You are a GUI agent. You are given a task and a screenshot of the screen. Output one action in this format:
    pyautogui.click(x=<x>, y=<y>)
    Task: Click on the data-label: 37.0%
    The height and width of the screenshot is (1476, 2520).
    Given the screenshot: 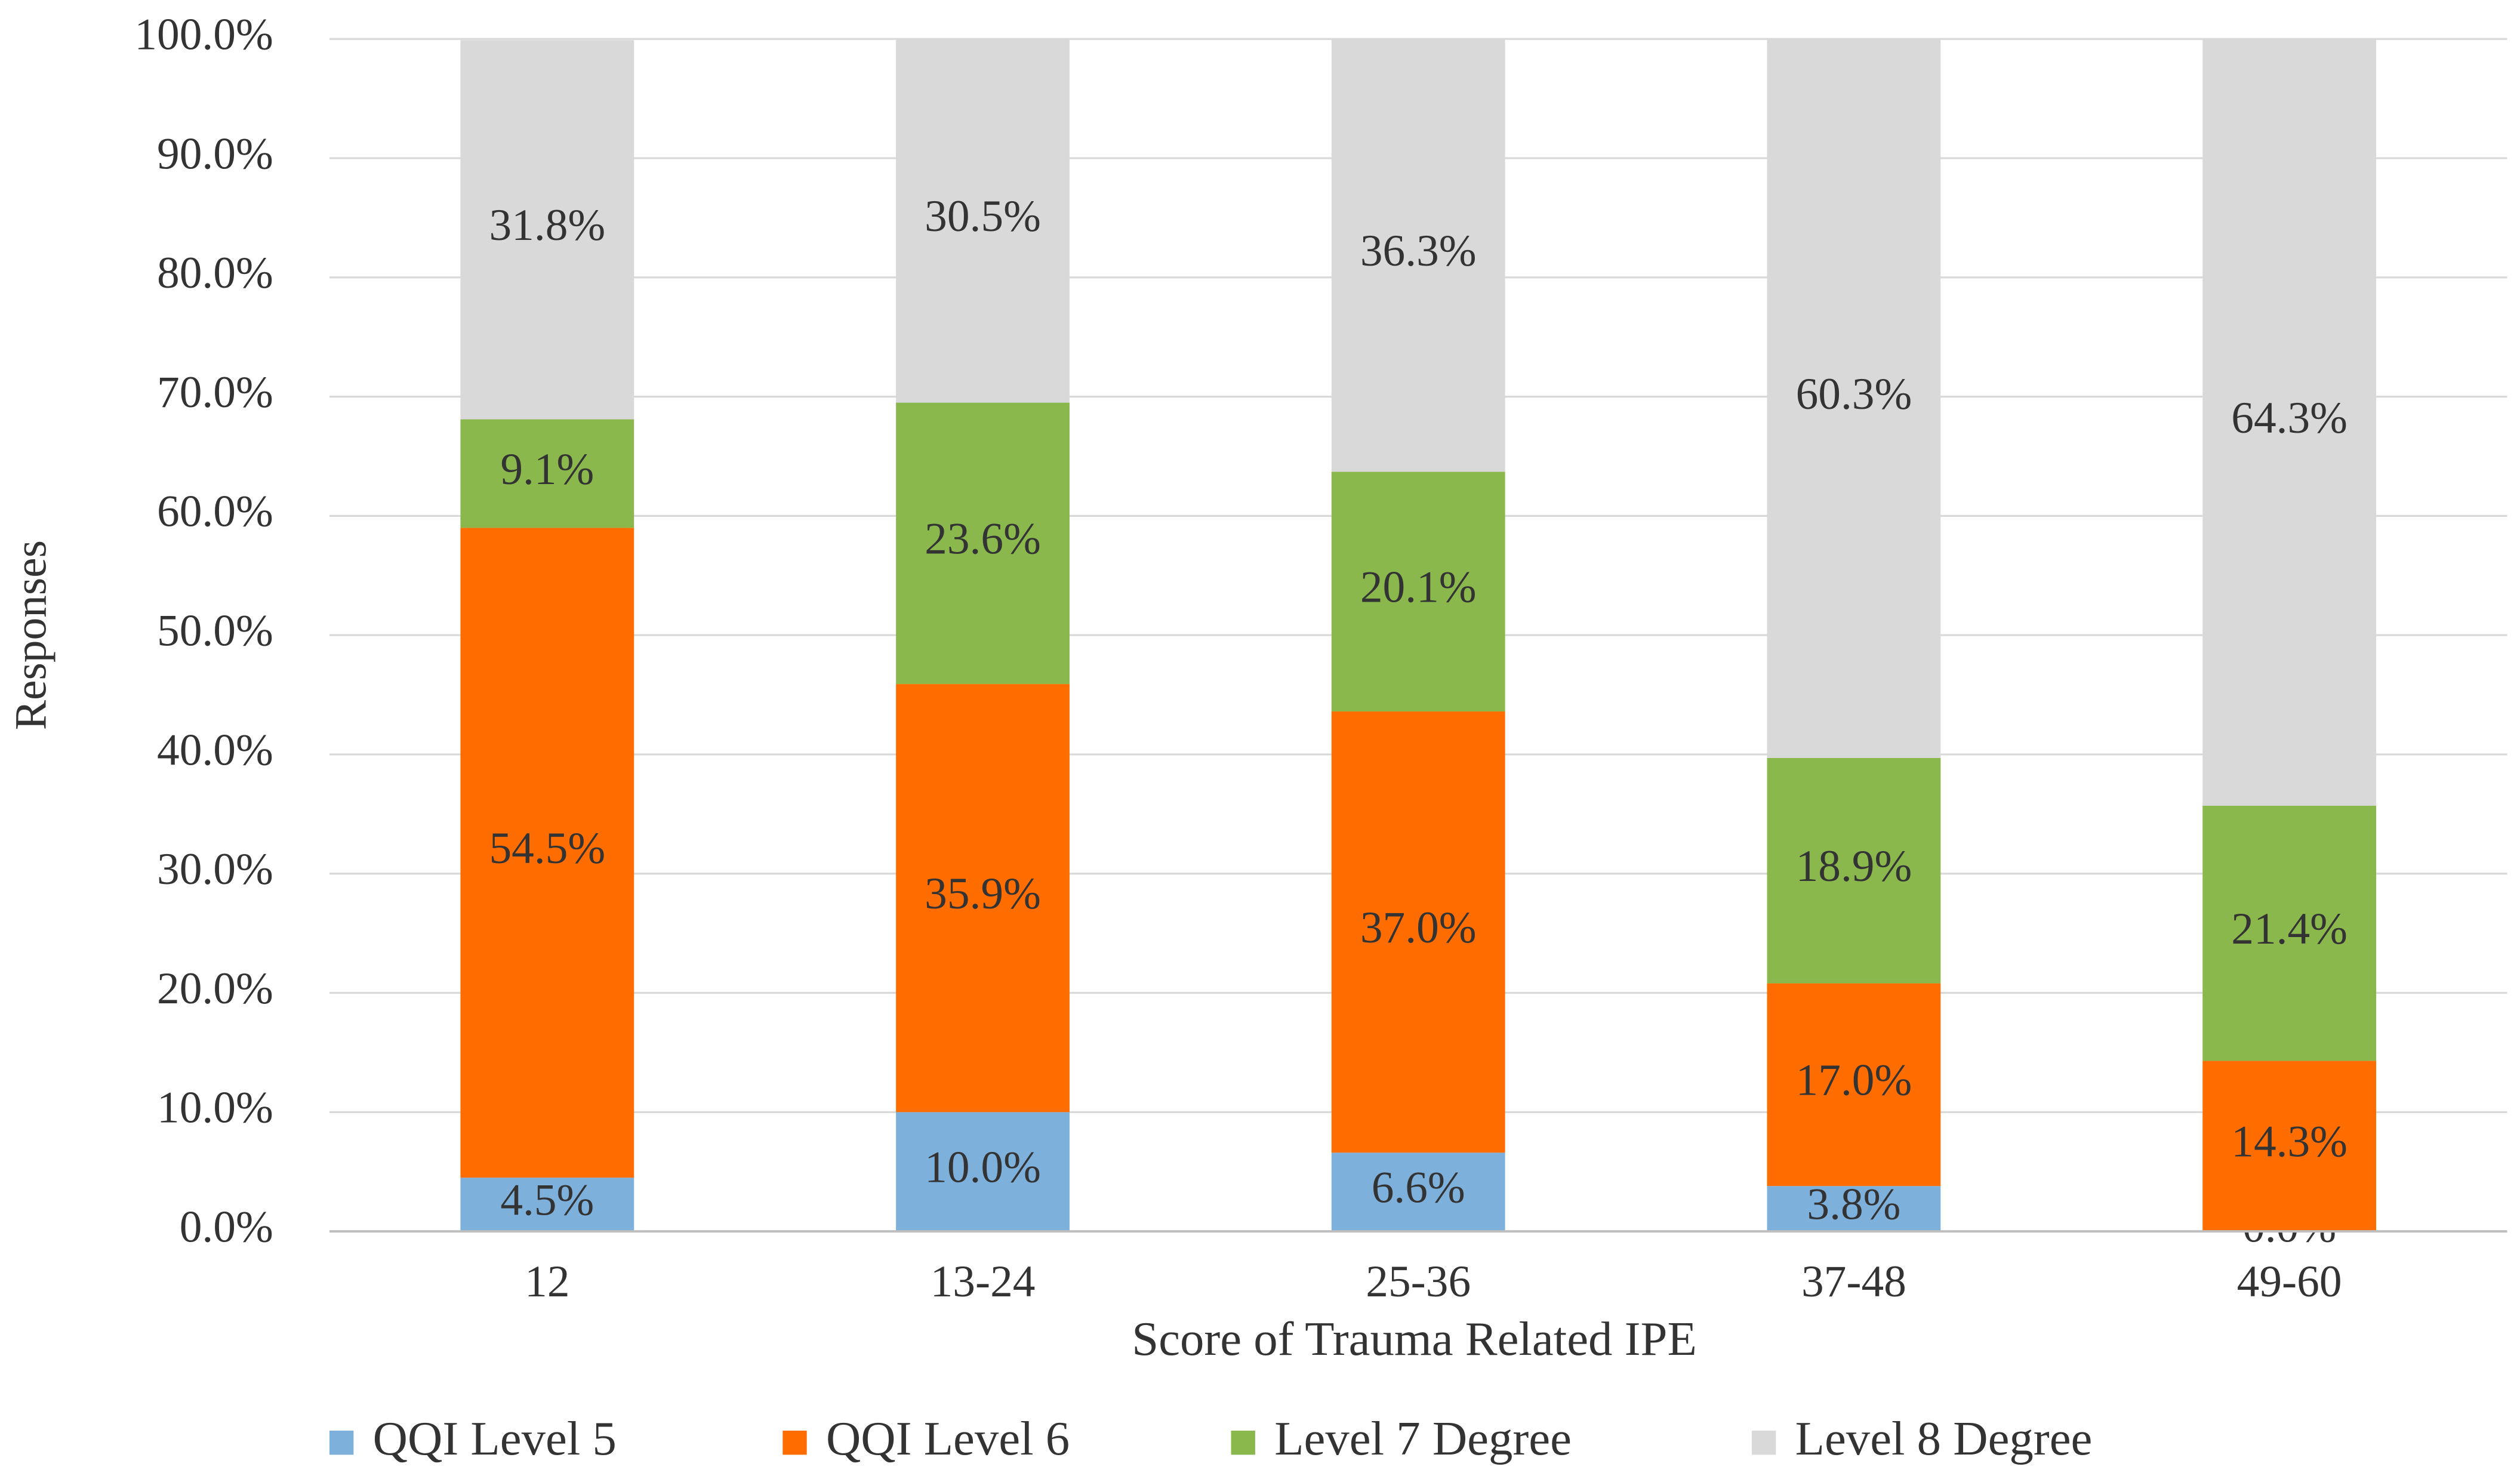 What is the action you would take?
    pyautogui.click(x=1419, y=928)
    